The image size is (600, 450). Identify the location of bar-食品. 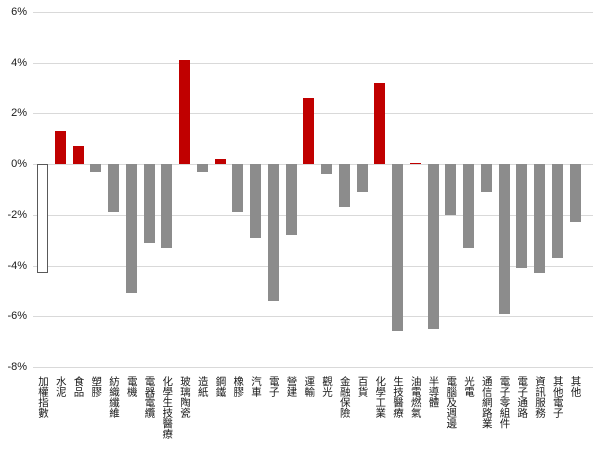
(78, 155).